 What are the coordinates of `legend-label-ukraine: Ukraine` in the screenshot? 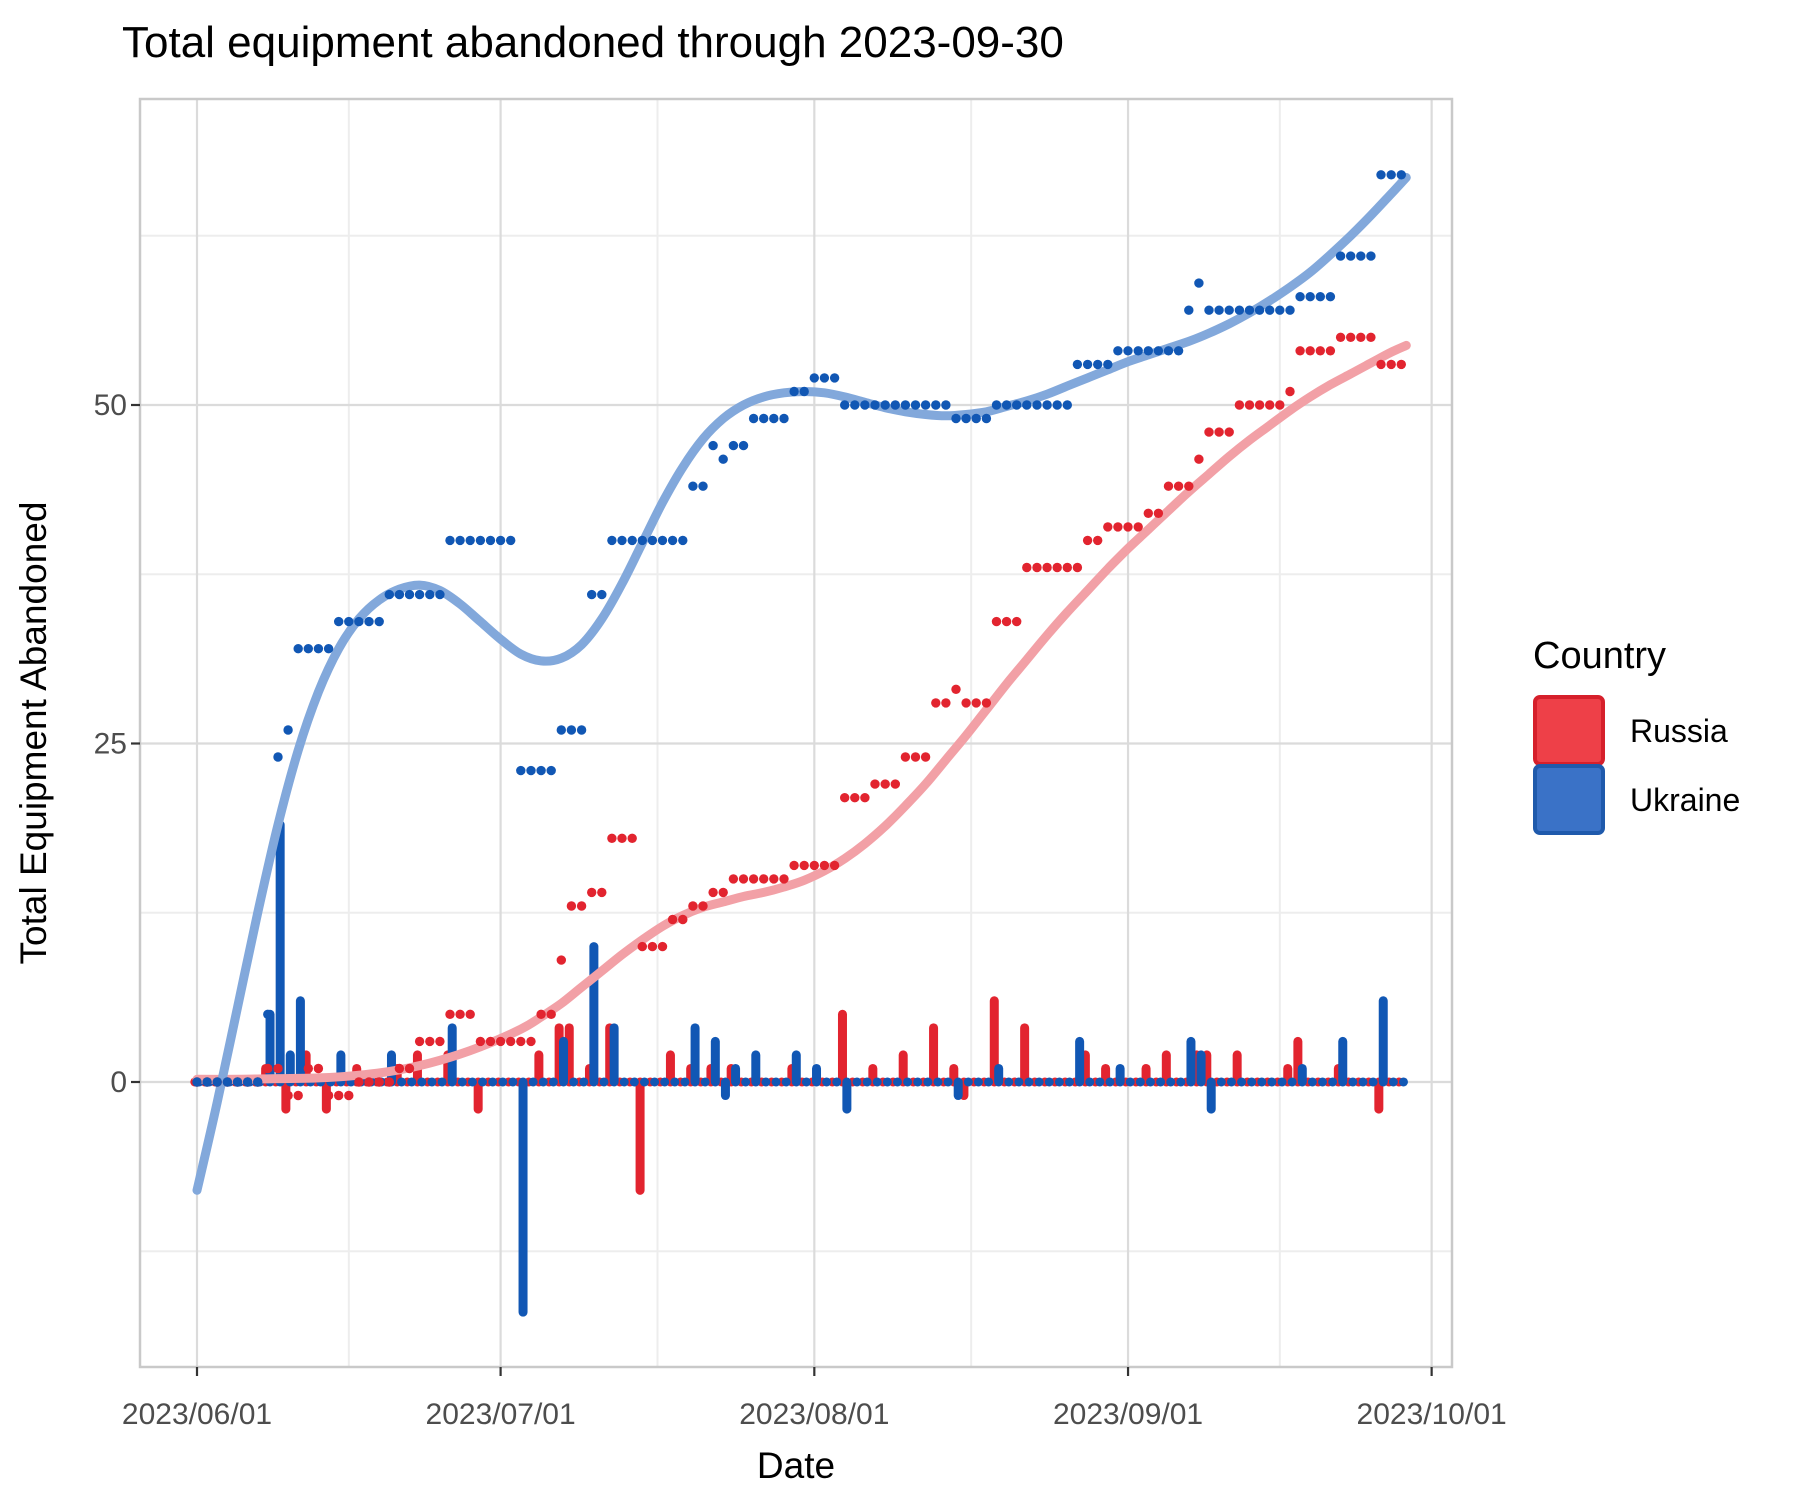 It's located at (1685, 800).